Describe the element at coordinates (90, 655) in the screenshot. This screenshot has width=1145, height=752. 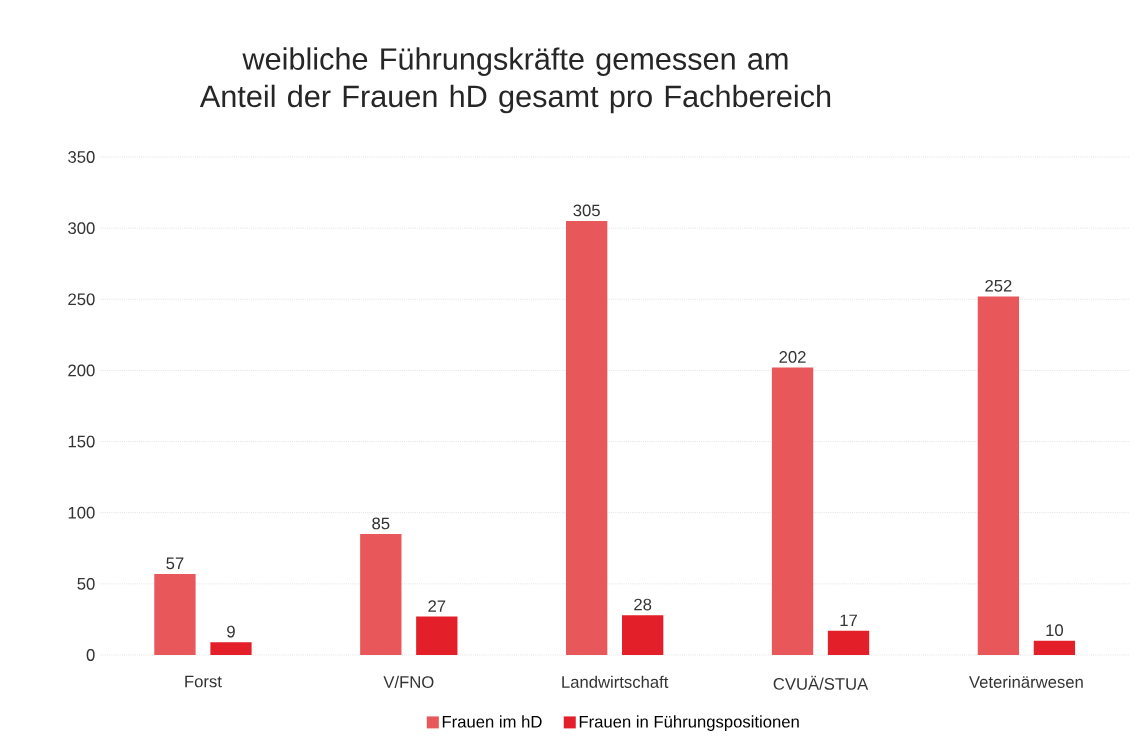
I see `y-tick-label: 0` at that location.